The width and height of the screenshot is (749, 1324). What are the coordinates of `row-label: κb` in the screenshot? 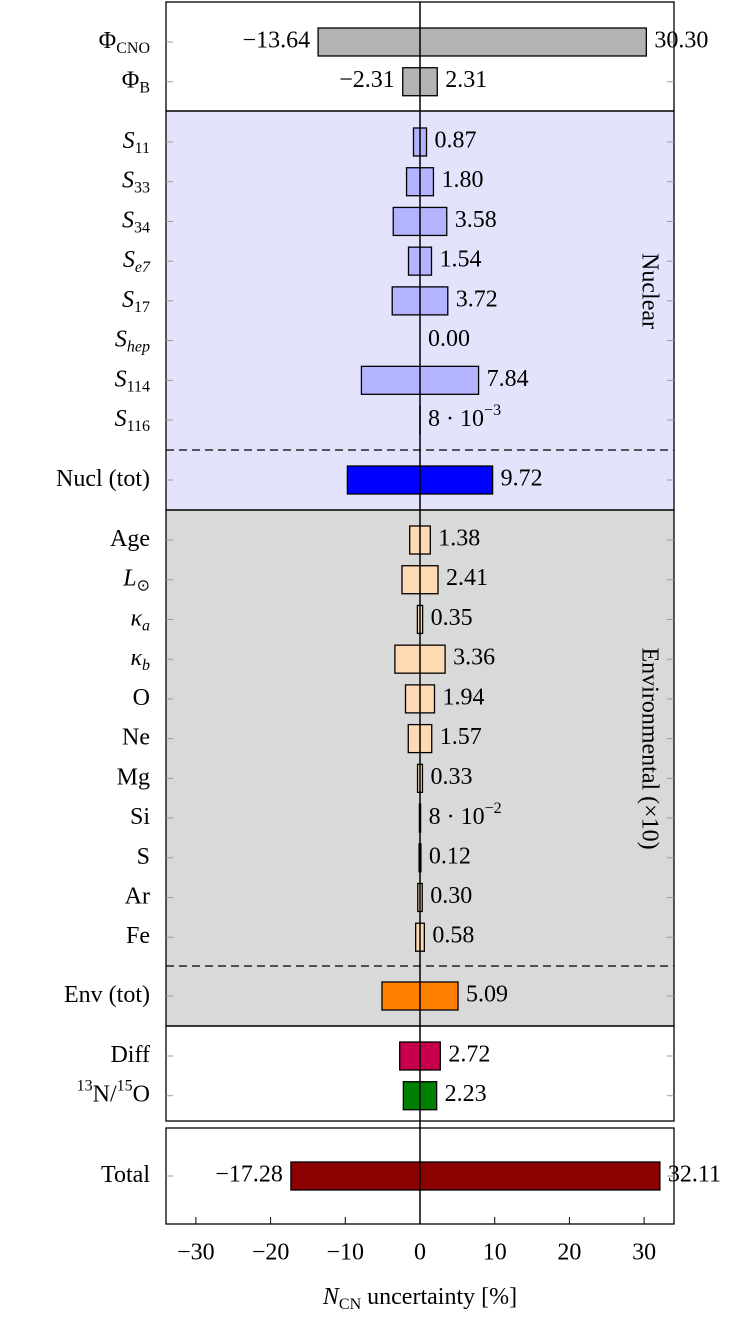 It's located at (140, 659).